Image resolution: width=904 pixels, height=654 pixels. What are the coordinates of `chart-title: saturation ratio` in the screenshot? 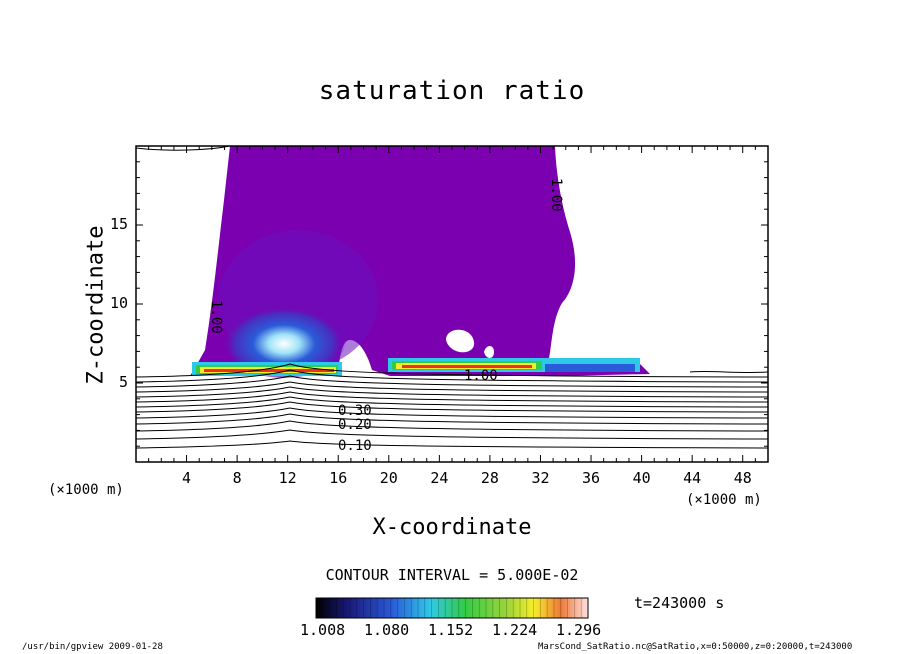 It's located at (452, 91).